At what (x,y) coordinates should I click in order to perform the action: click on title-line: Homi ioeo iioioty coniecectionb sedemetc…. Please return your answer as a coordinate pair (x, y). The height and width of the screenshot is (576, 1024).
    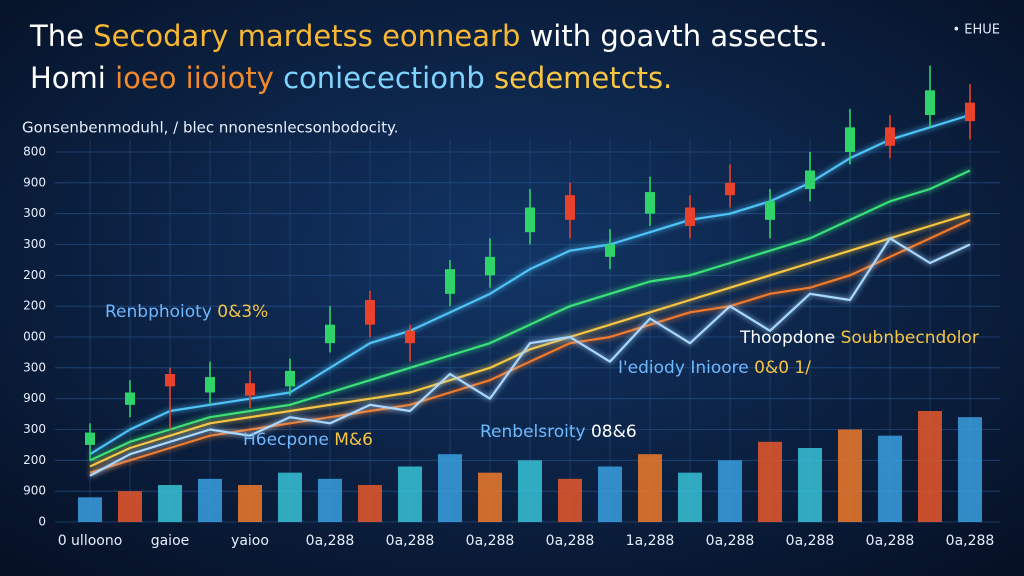
    Looking at the image, I should click on (351, 78).